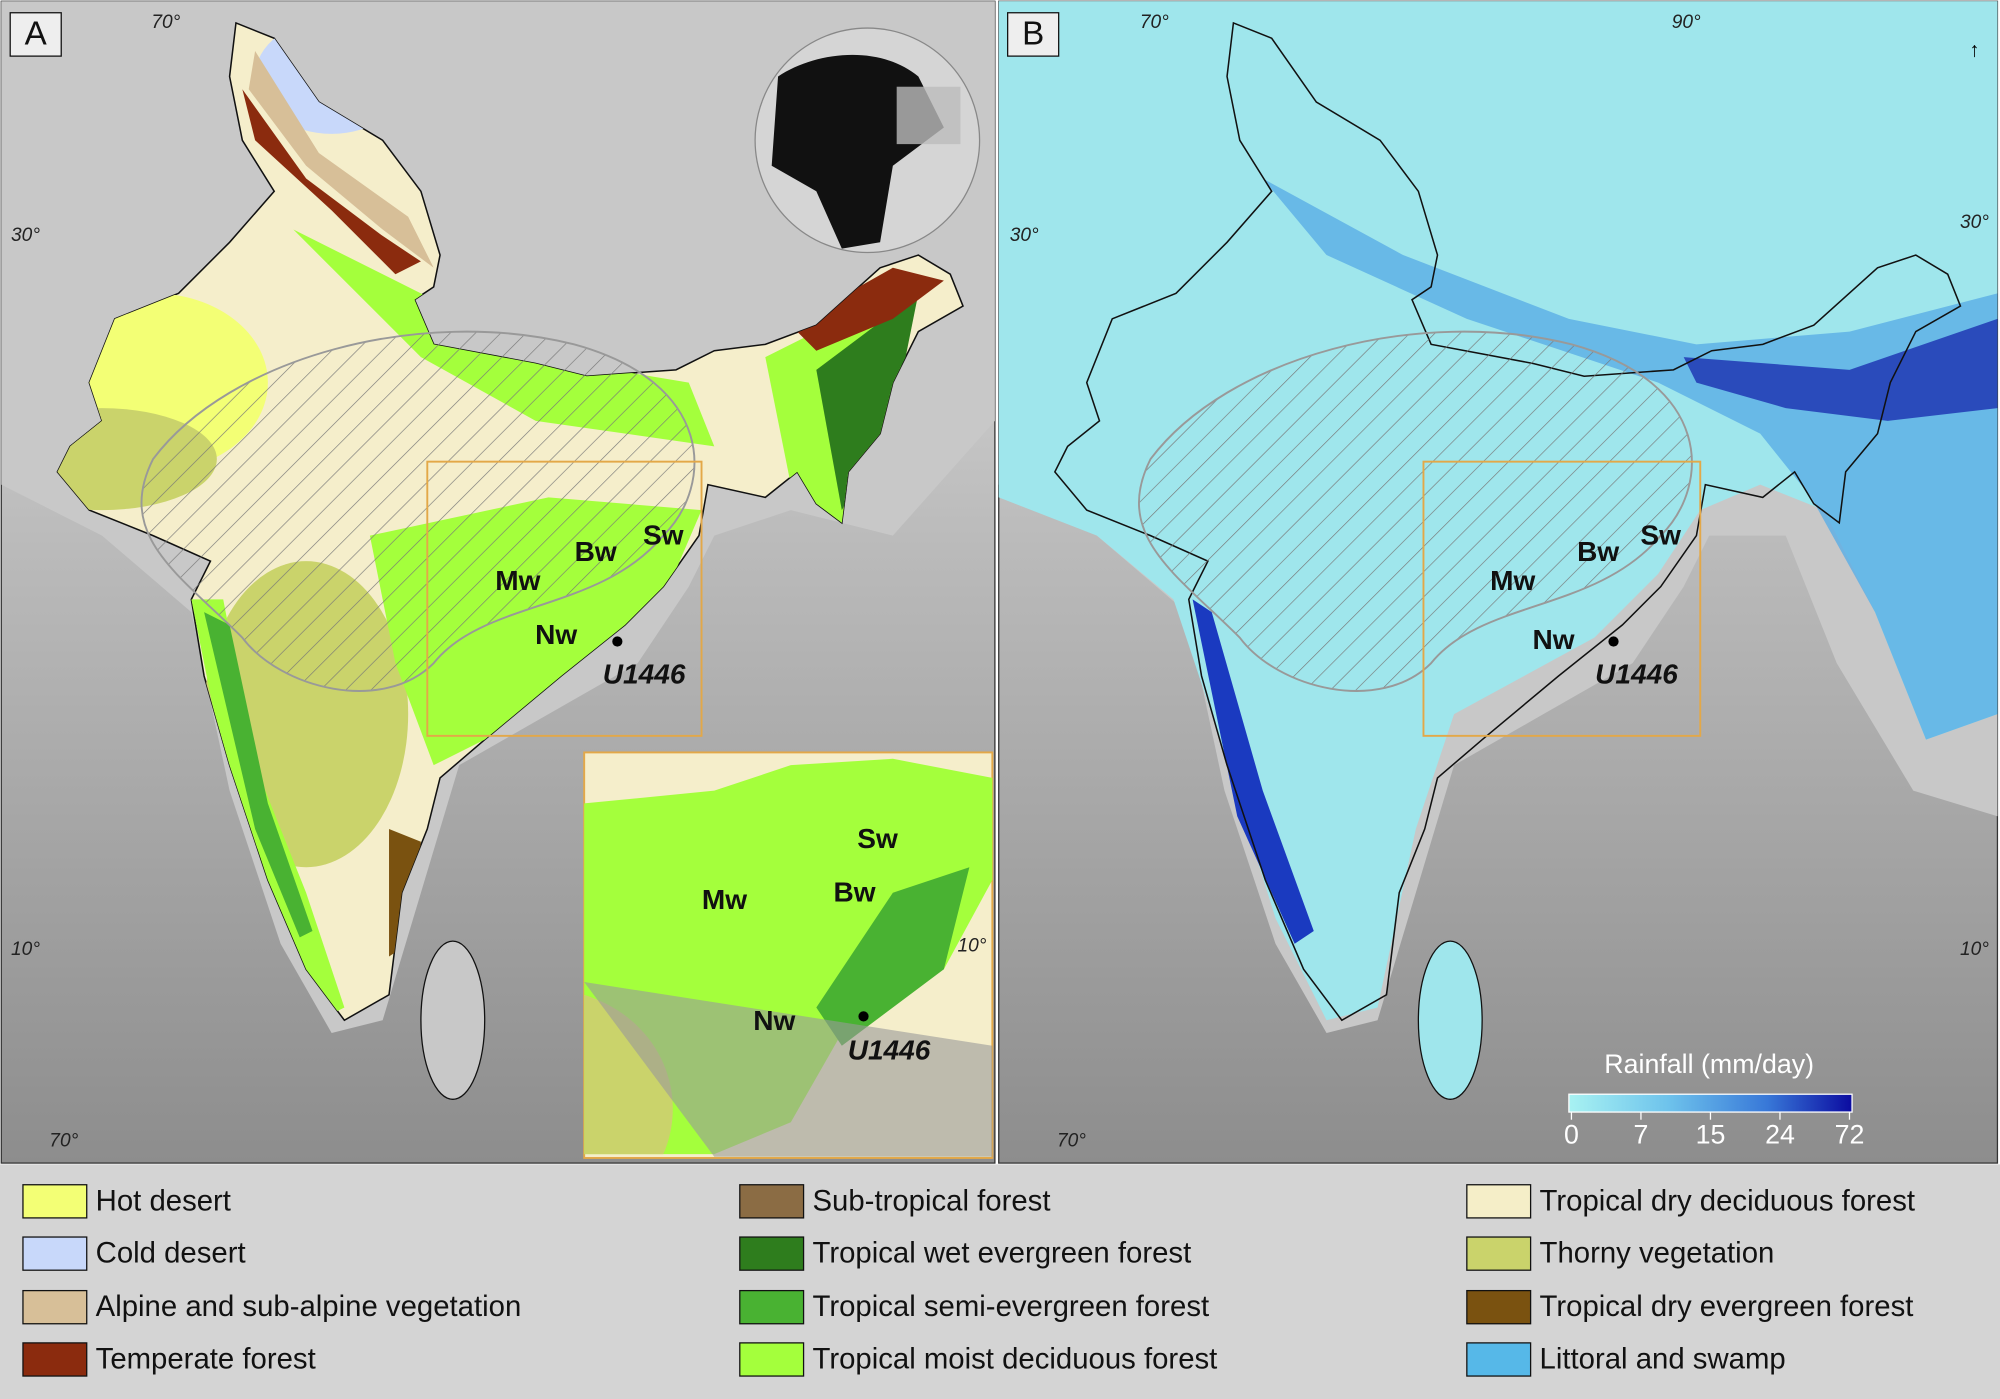 The height and width of the screenshot is (1399, 2000). I want to click on colorbar-tick-label: 24, so click(1780, 1134).